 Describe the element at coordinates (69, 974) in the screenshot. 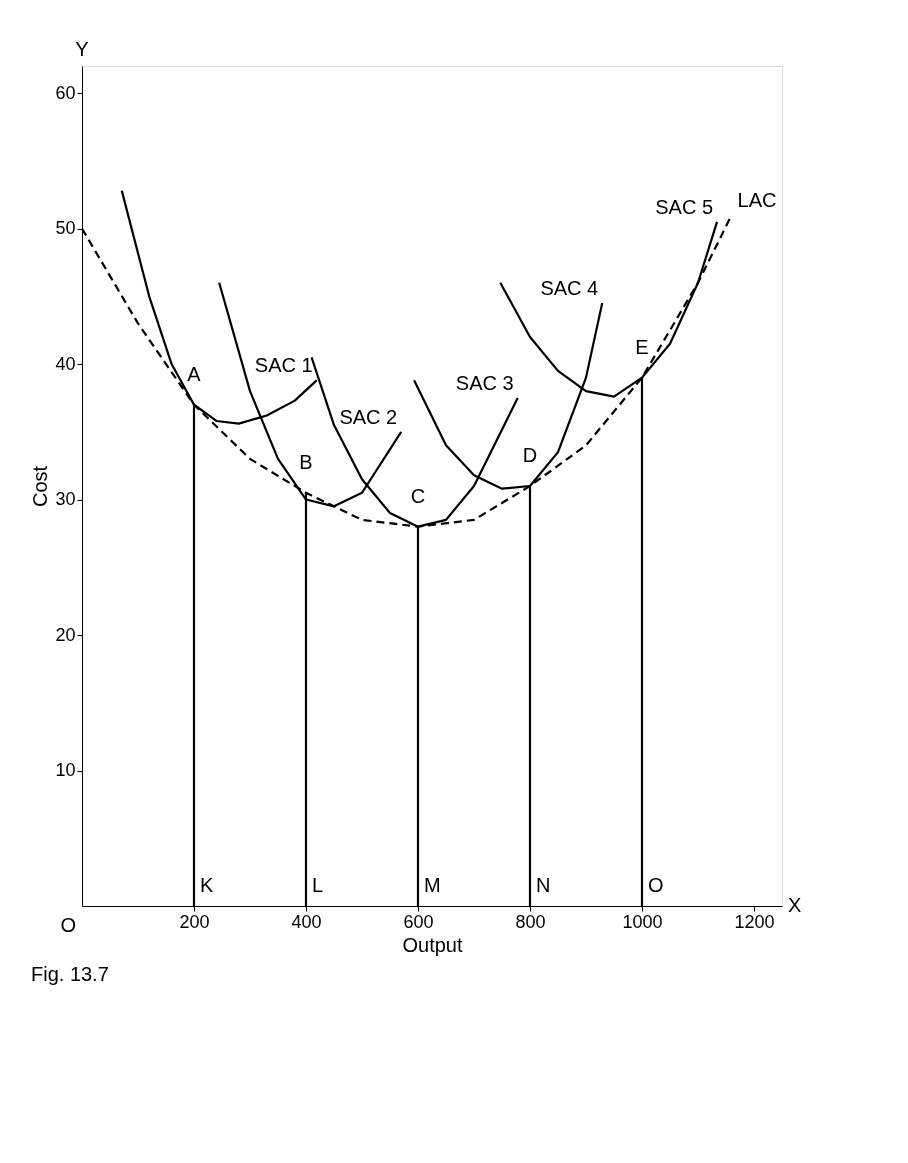

I see `caption: Fig. 13.7` at that location.